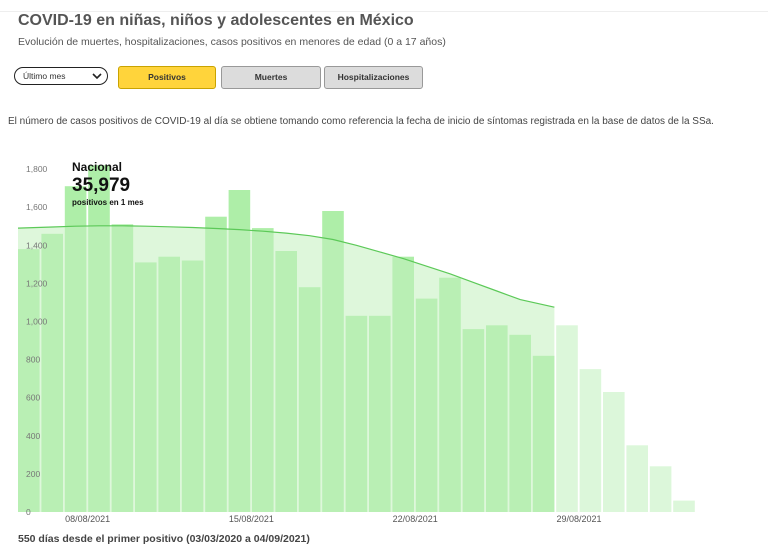 The width and height of the screenshot is (768, 545). I want to click on bar-01-09-2021, so click(637, 478).